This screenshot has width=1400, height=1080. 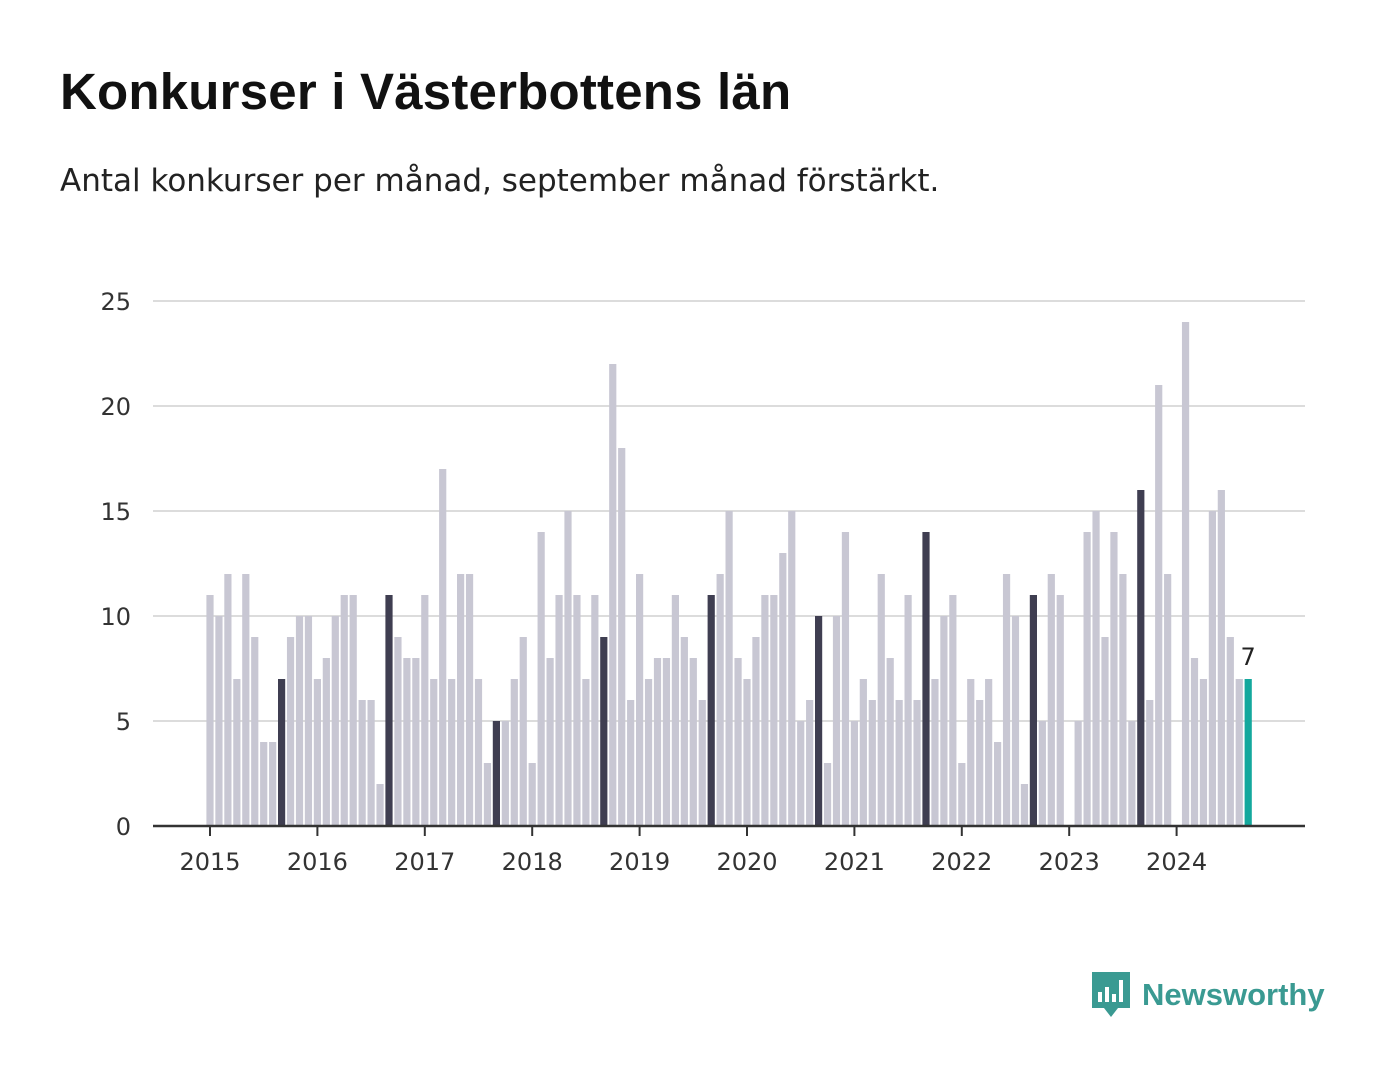 I want to click on y-tick-label: 20, so click(x=115, y=407).